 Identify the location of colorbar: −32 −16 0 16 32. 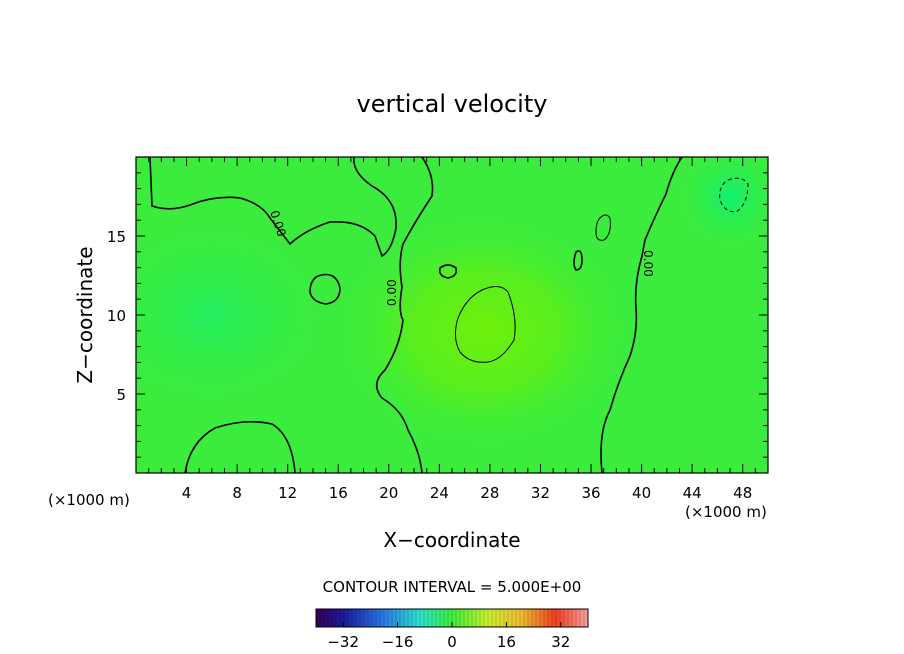
(452, 629).